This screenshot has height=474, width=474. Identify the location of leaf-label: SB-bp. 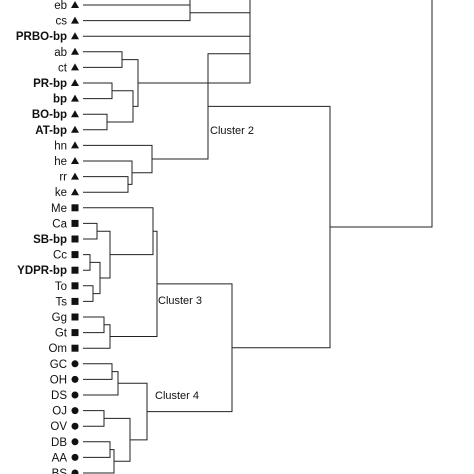
(50, 240).